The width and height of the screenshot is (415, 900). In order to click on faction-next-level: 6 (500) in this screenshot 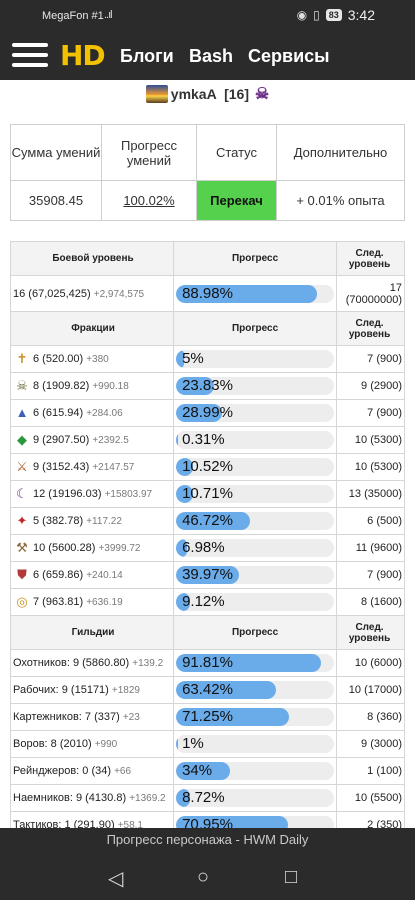, I will do `click(370, 521)`.